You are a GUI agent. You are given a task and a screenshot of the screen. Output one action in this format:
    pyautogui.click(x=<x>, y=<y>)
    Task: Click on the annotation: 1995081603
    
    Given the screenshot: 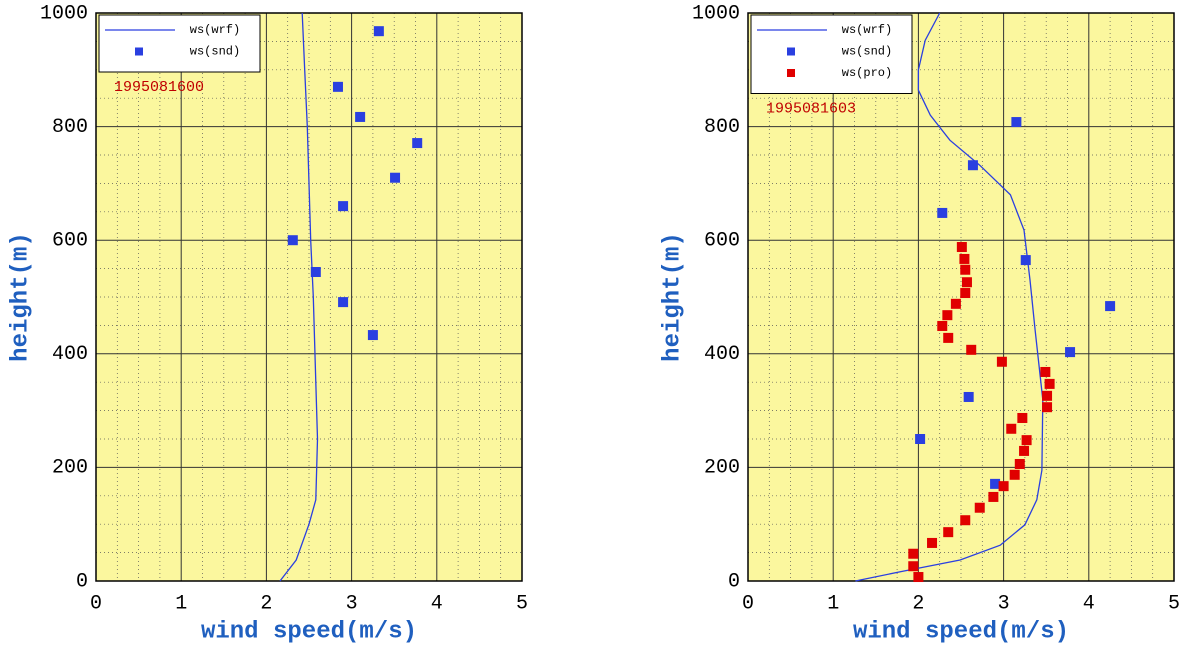 What is the action you would take?
    pyautogui.click(x=811, y=108)
    